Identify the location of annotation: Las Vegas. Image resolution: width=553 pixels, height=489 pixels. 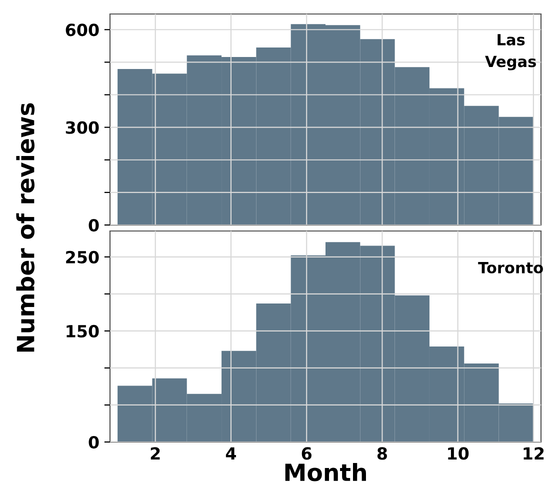
(510, 52).